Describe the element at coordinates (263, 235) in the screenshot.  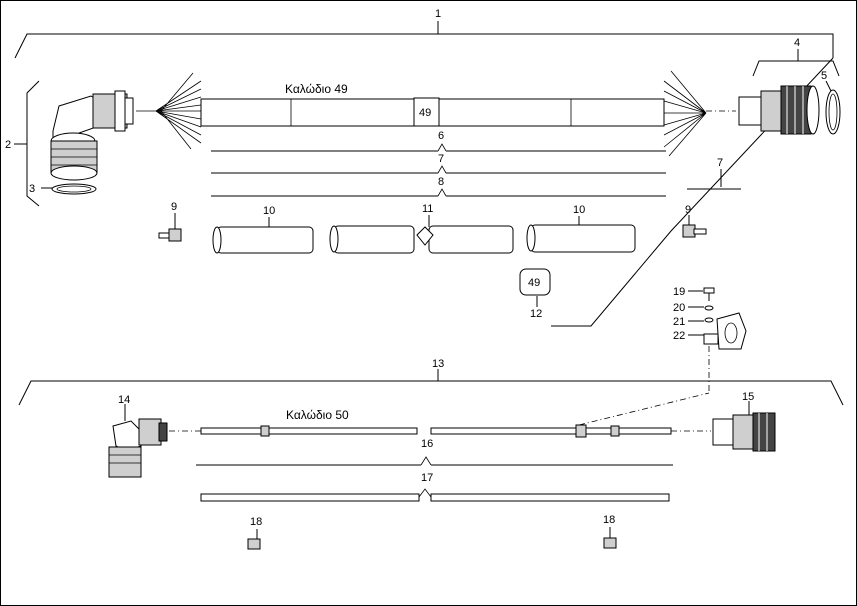
I see `sleeve-10-left` at that location.